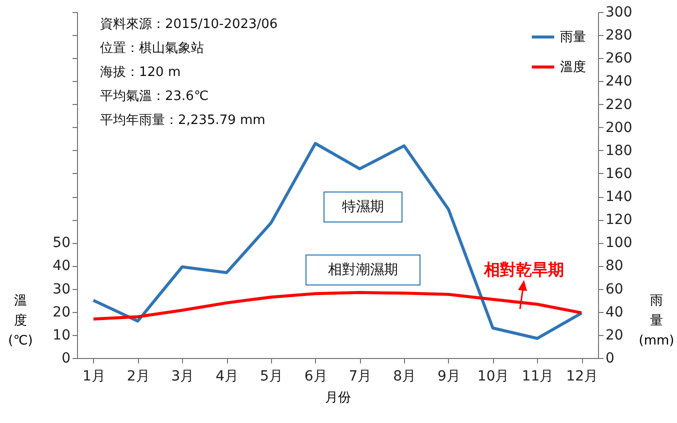  What do you see at coordinates (619, 12) in the screenshot?
I see `y2-tick-label: 300` at bounding box center [619, 12].